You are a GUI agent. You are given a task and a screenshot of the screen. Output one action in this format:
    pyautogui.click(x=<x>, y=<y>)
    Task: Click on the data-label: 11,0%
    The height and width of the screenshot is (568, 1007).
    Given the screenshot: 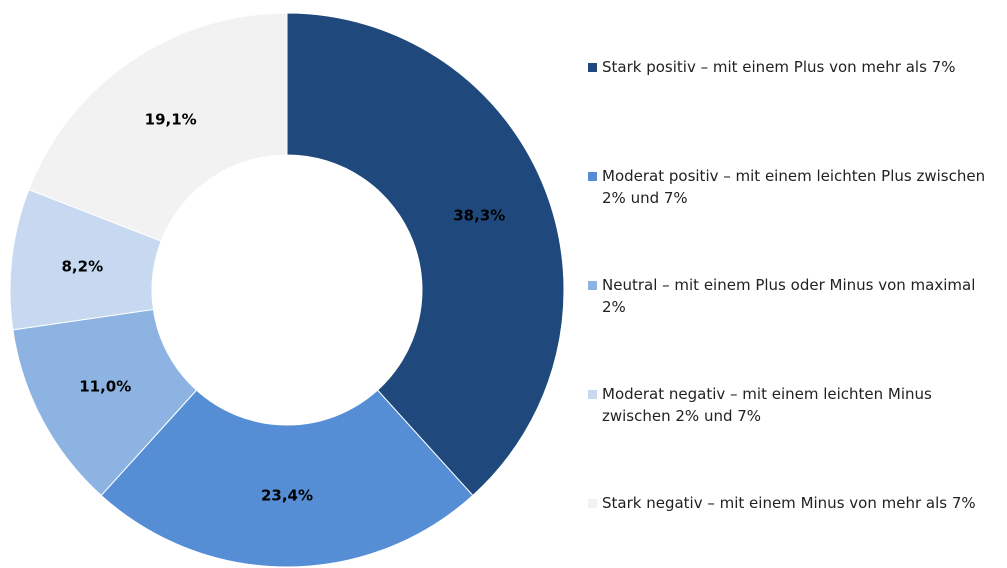 What is the action you would take?
    pyautogui.click(x=105, y=386)
    